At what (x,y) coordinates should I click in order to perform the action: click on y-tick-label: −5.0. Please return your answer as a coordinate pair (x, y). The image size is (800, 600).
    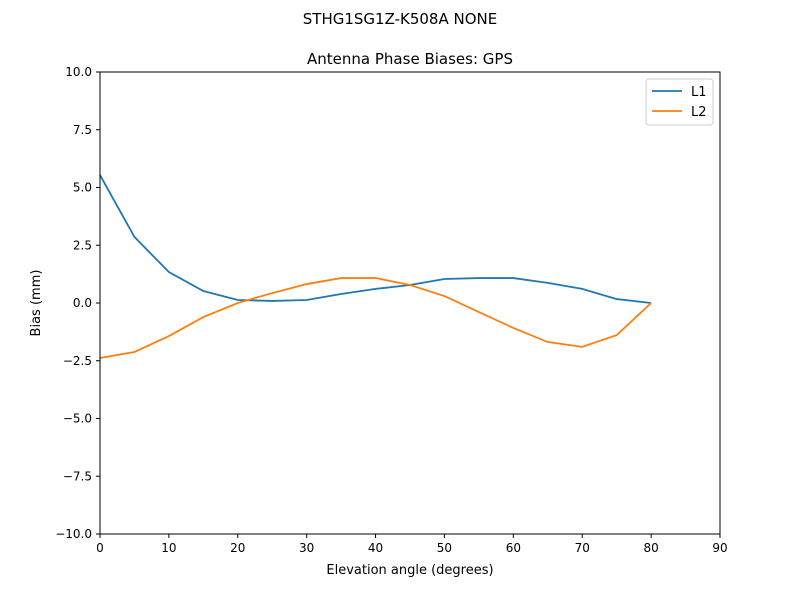
    Looking at the image, I should click on (77, 419).